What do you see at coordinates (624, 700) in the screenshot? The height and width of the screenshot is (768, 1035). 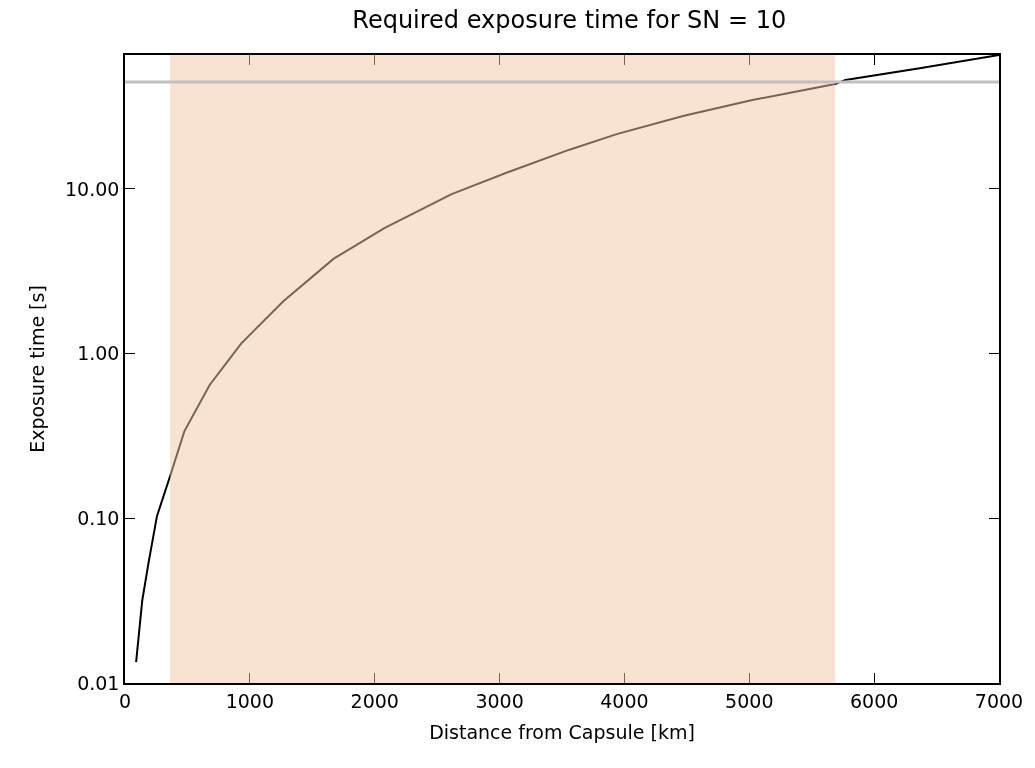 I see `x-tick-label: 4000` at bounding box center [624, 700].